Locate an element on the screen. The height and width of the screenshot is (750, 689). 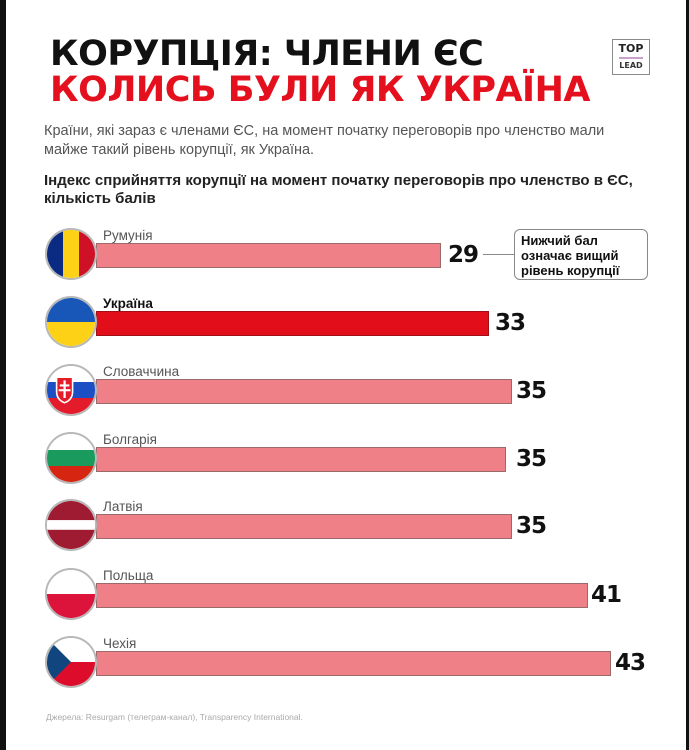
note-connector is located at coordinates (498, 254).